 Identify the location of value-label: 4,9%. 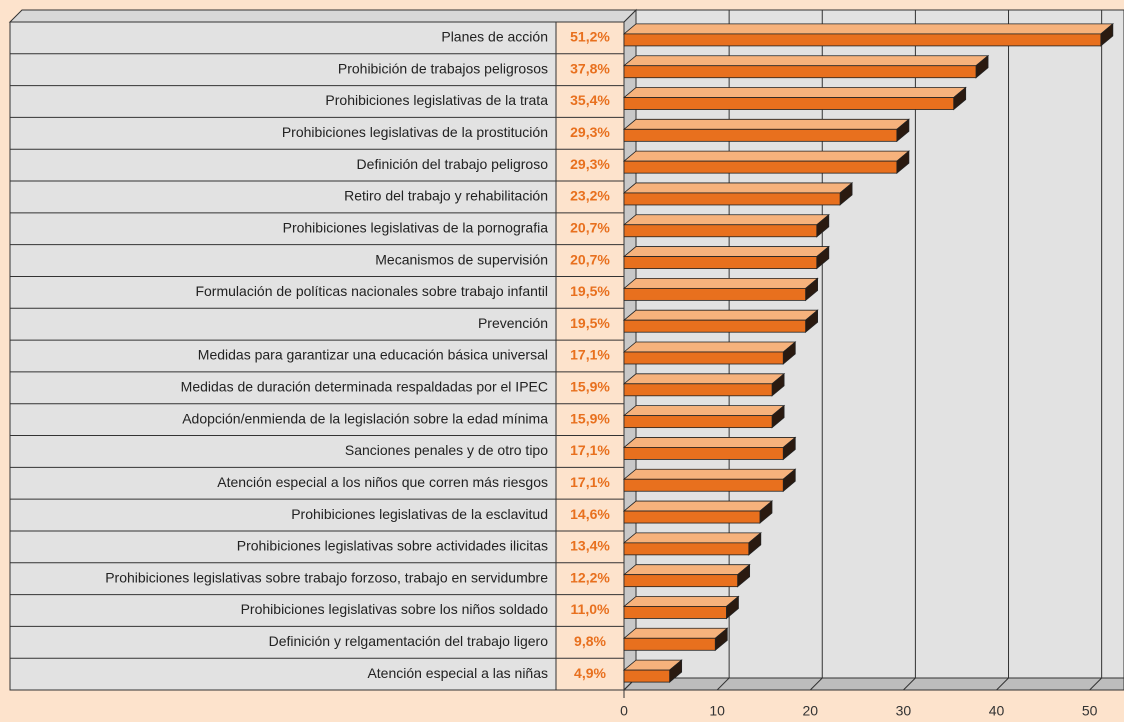
(590, 673).